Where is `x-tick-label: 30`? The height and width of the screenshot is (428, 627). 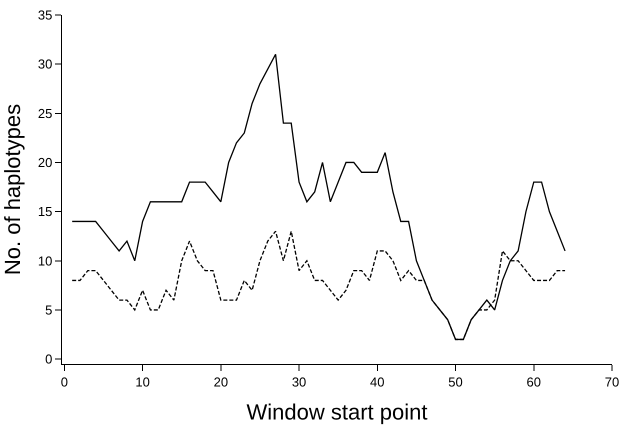 x-tick-label: 30 is located at coordinates (299, 382).